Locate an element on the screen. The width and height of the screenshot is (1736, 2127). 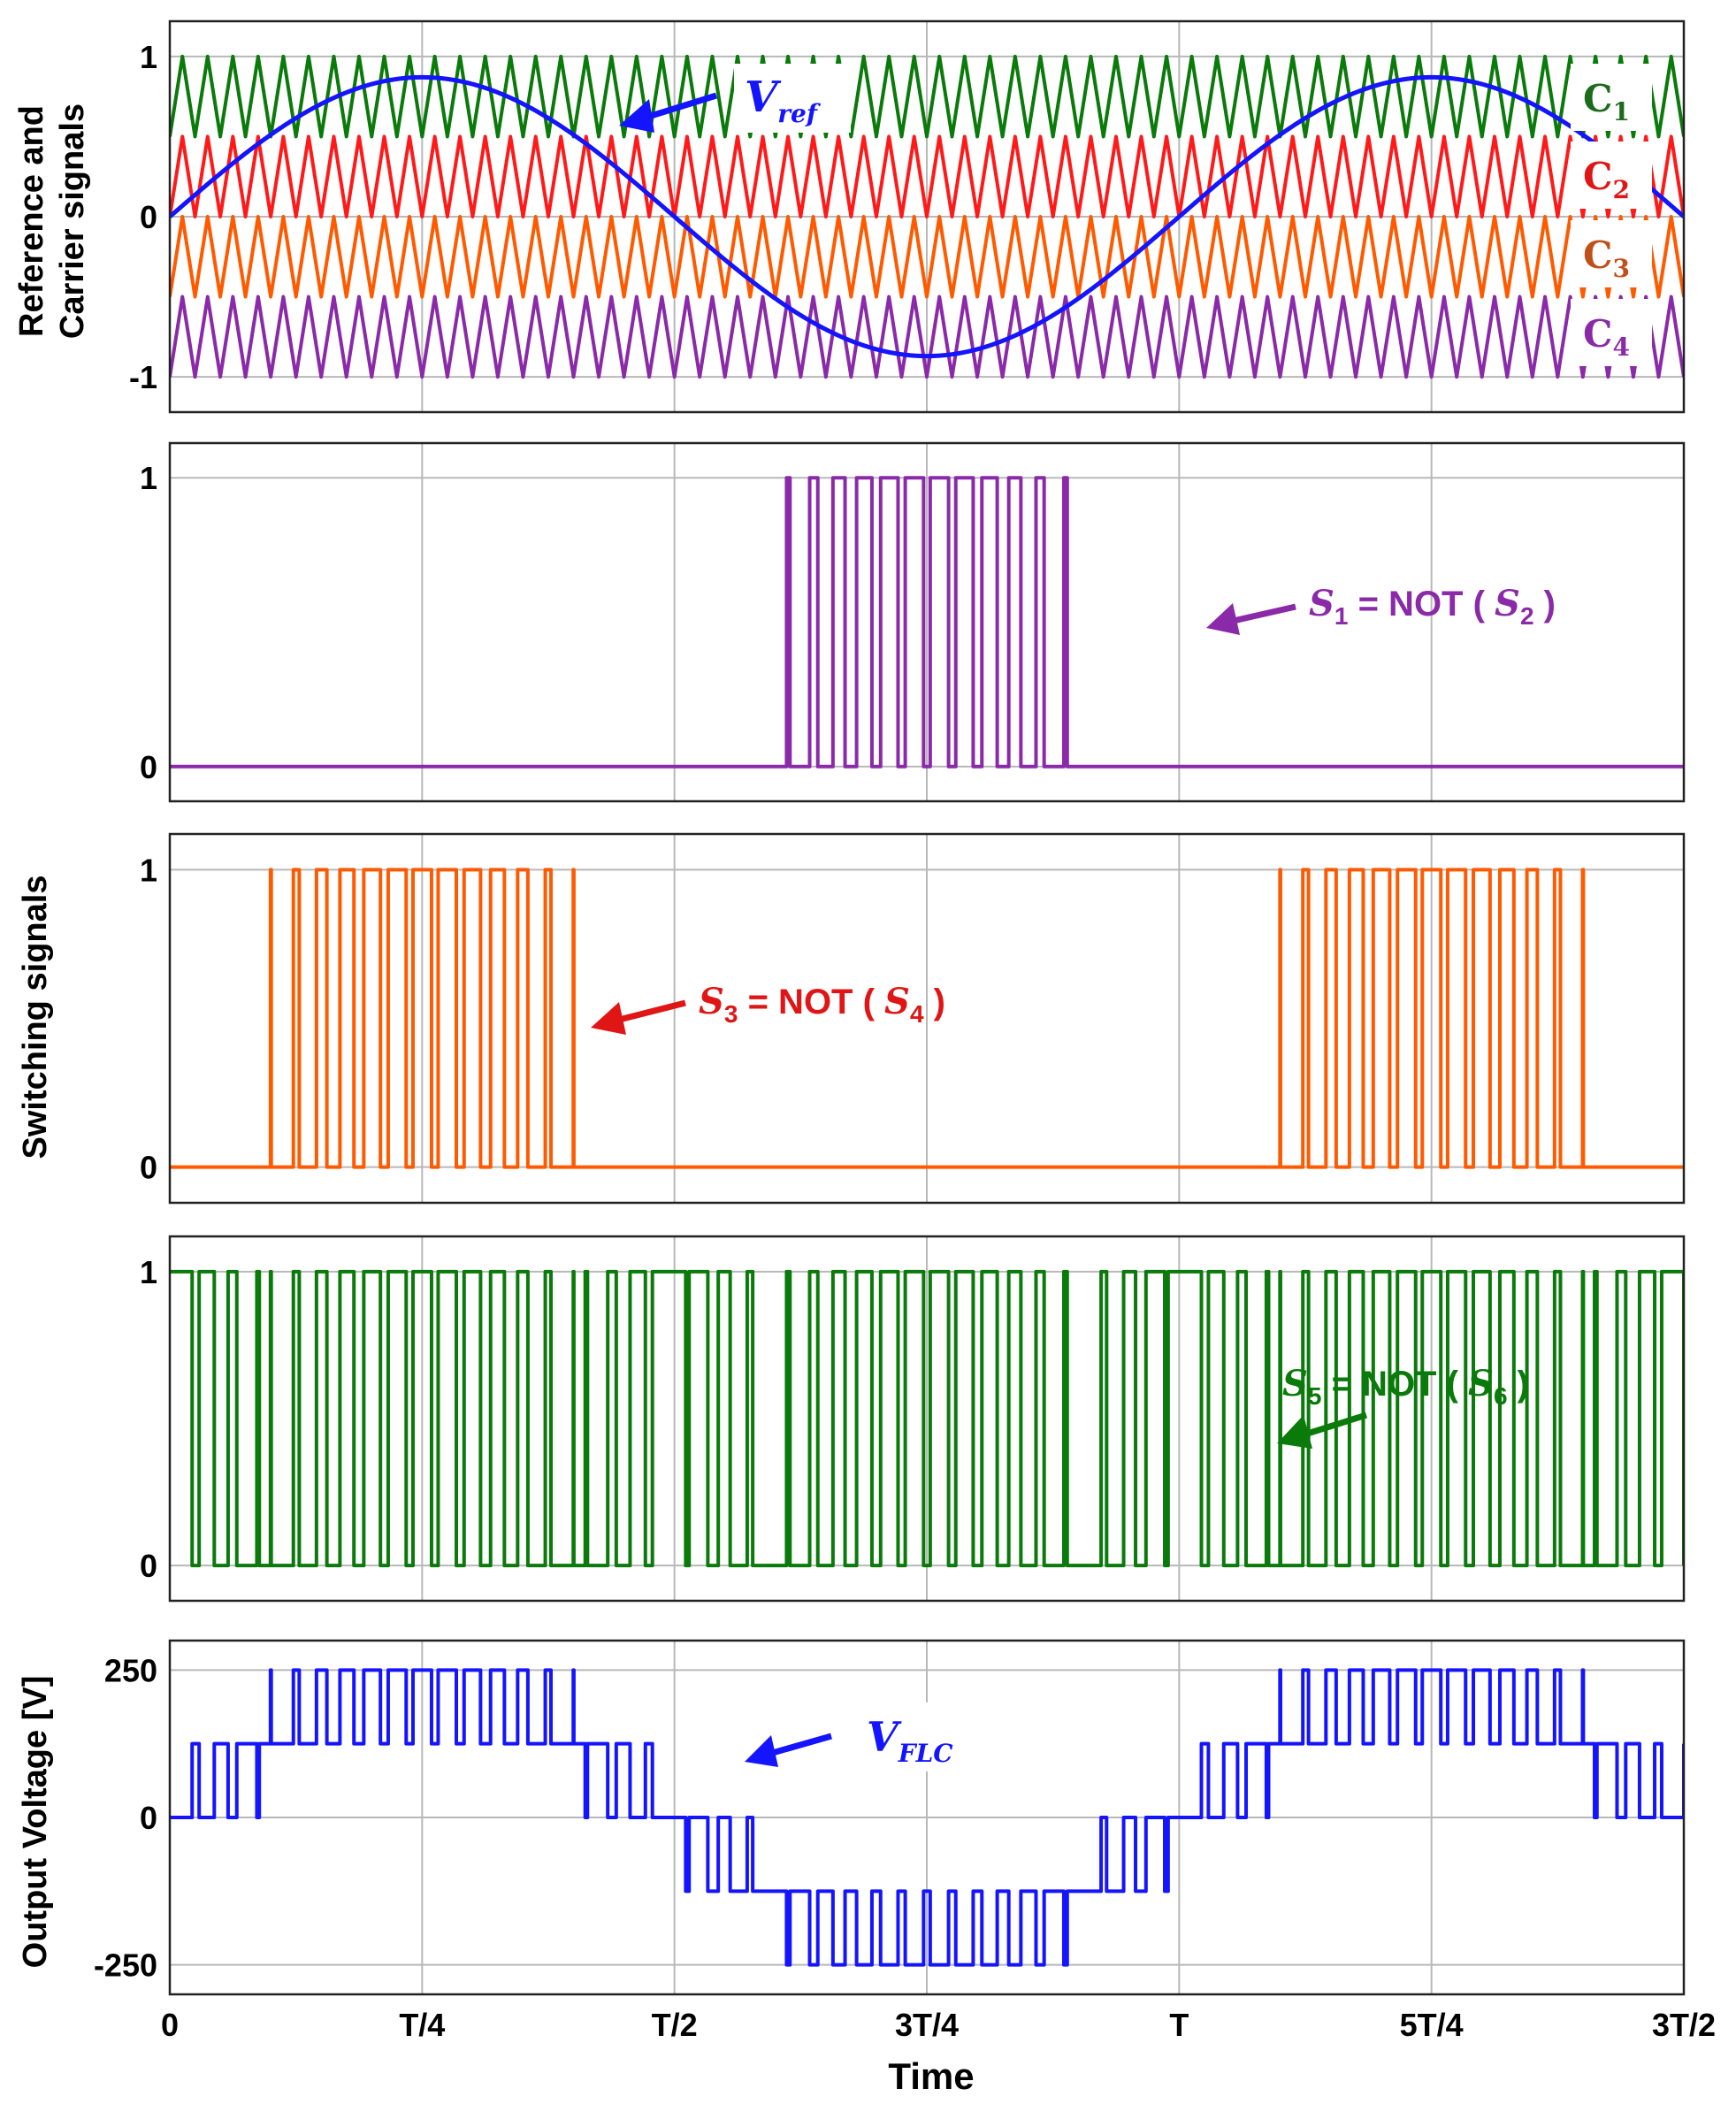
s1-arrowhead-icon is located at coordinates (1223, 619).